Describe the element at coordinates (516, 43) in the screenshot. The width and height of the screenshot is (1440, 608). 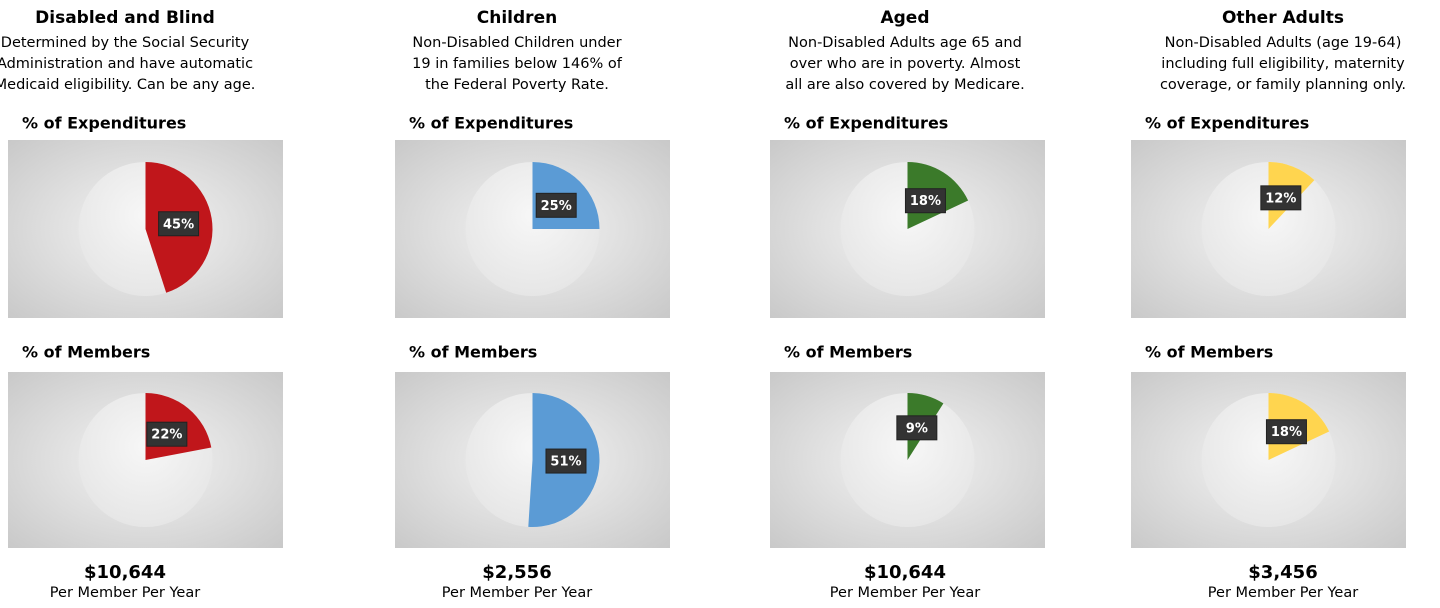
I see `group-description: Non-Disabled Children under` at that location.